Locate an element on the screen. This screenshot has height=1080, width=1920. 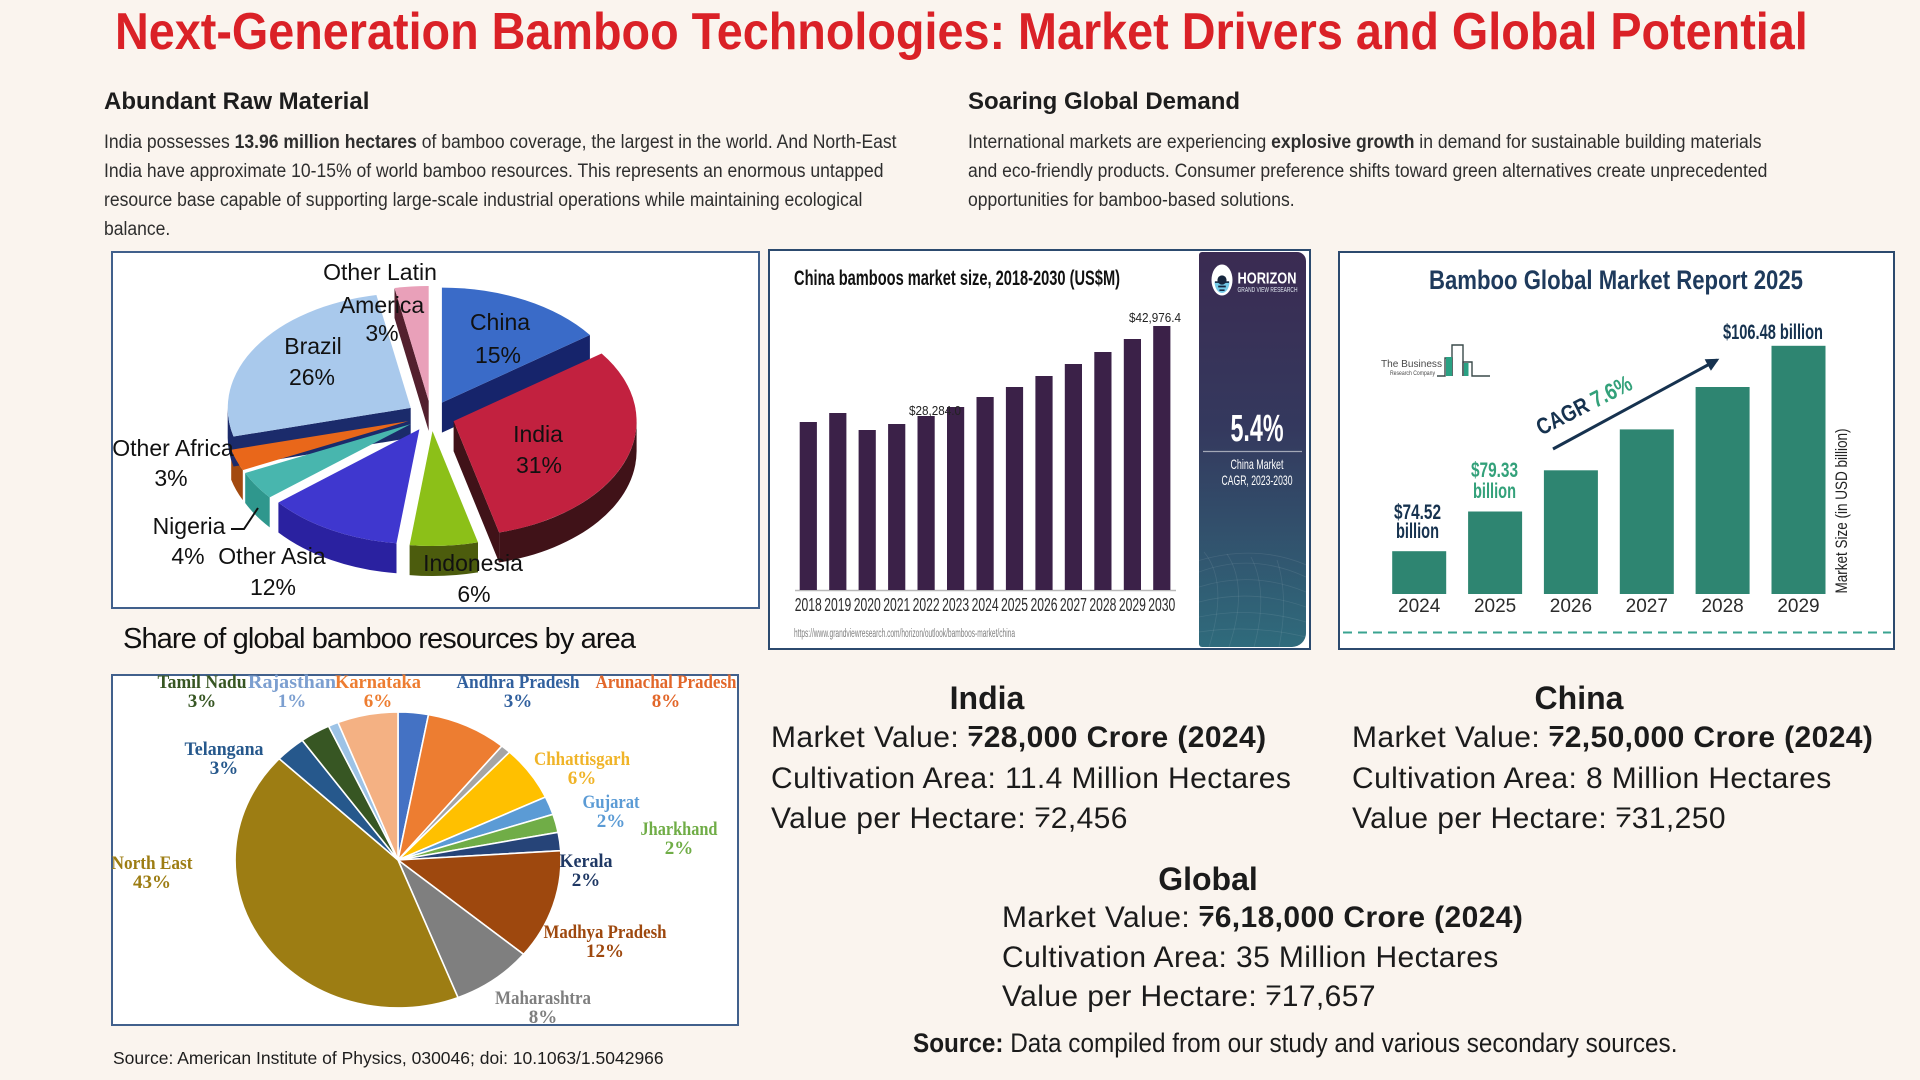
svg-text: Indonesia is located at coordinates (473, 563).